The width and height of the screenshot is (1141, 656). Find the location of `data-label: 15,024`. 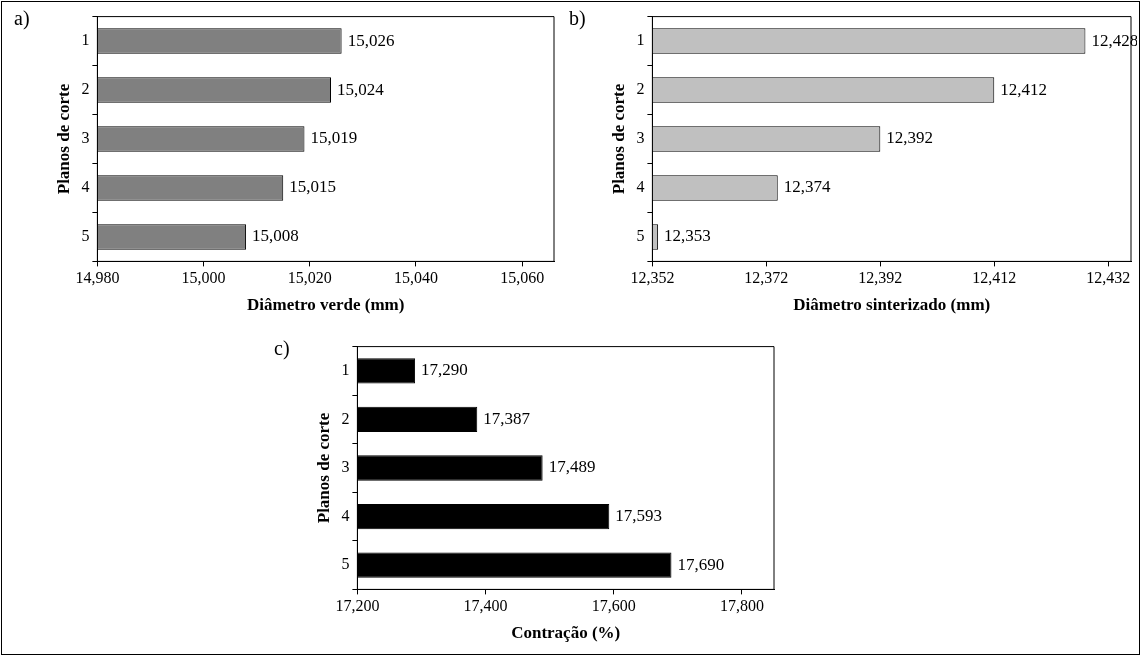

data-label: 15,024 is located at coordinates (361, 89).